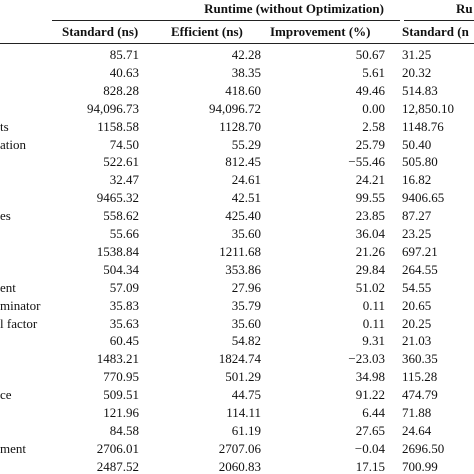 This screenshot has height=474, width=474. I want to click on improvement-cell: 23.85, so click(370, 216).